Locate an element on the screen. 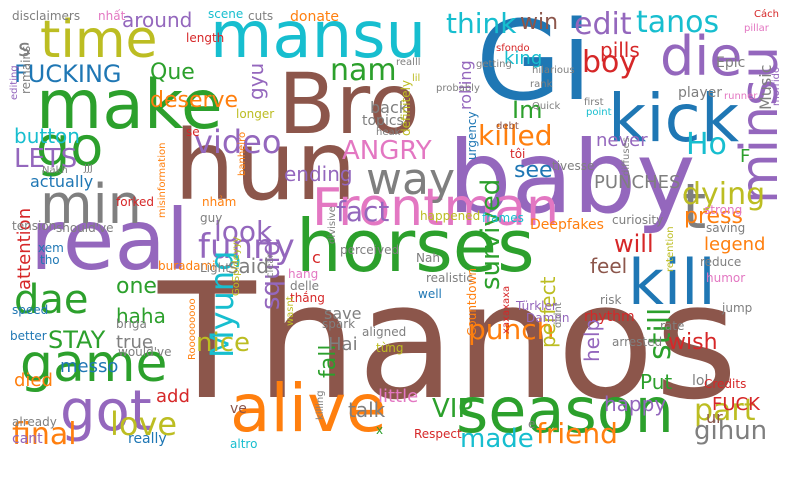 The image size is (790, 482). word-boy: boy is located at coordinates (610, 62).